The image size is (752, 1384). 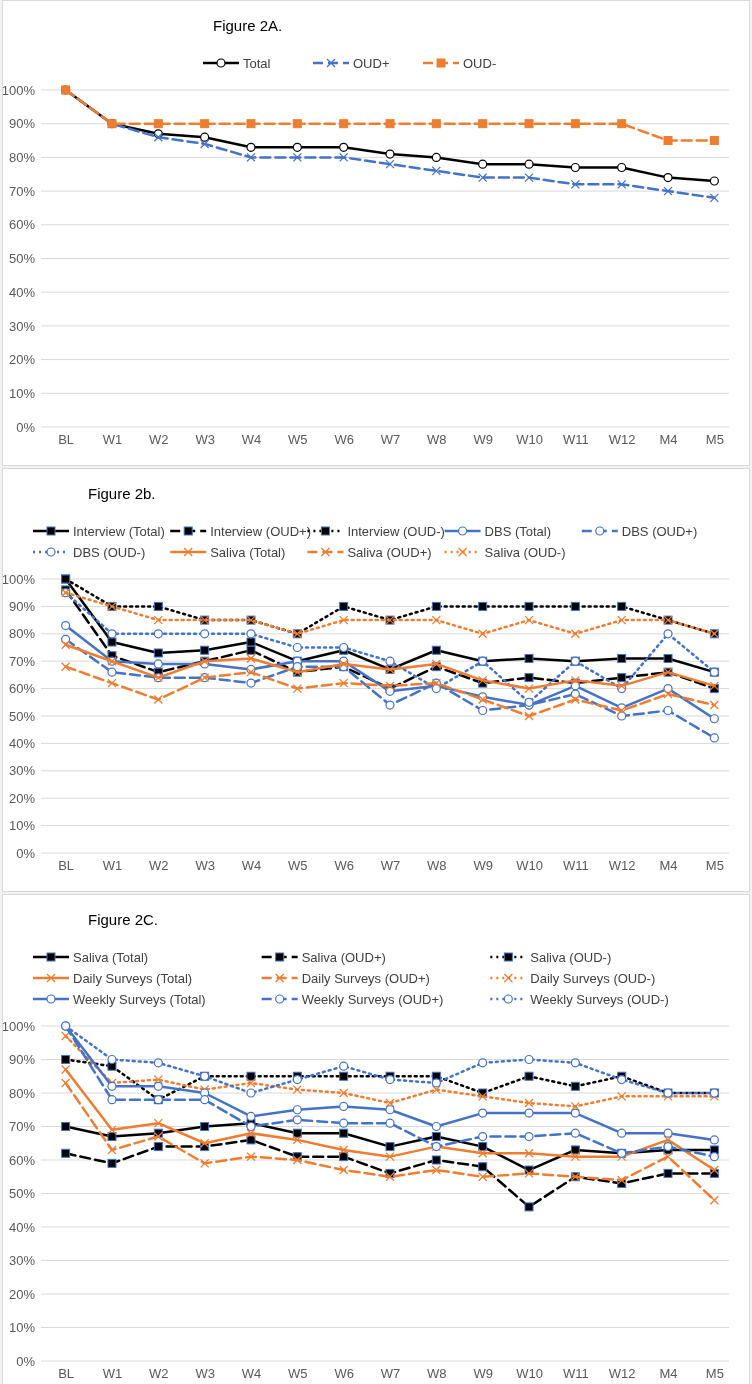 I want to click on legend-label: Interview (Total), so click(x=119, y=531).